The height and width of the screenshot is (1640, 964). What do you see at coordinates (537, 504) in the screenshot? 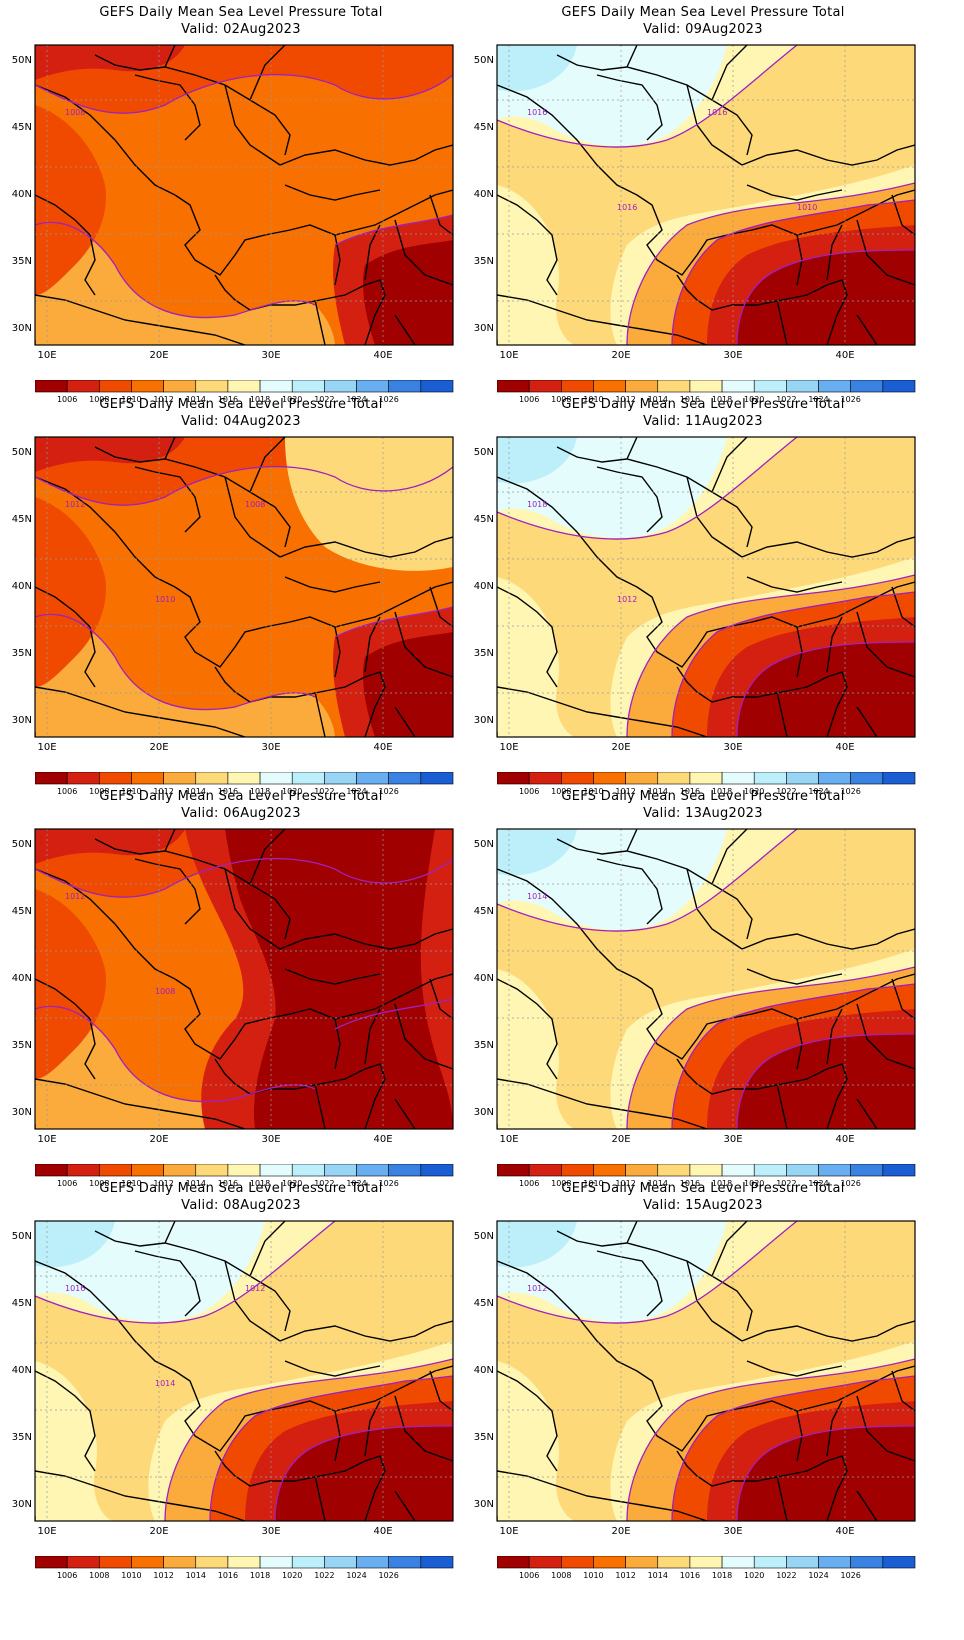
I see `isobar-label: 1018` at bounding box center [537, 504].